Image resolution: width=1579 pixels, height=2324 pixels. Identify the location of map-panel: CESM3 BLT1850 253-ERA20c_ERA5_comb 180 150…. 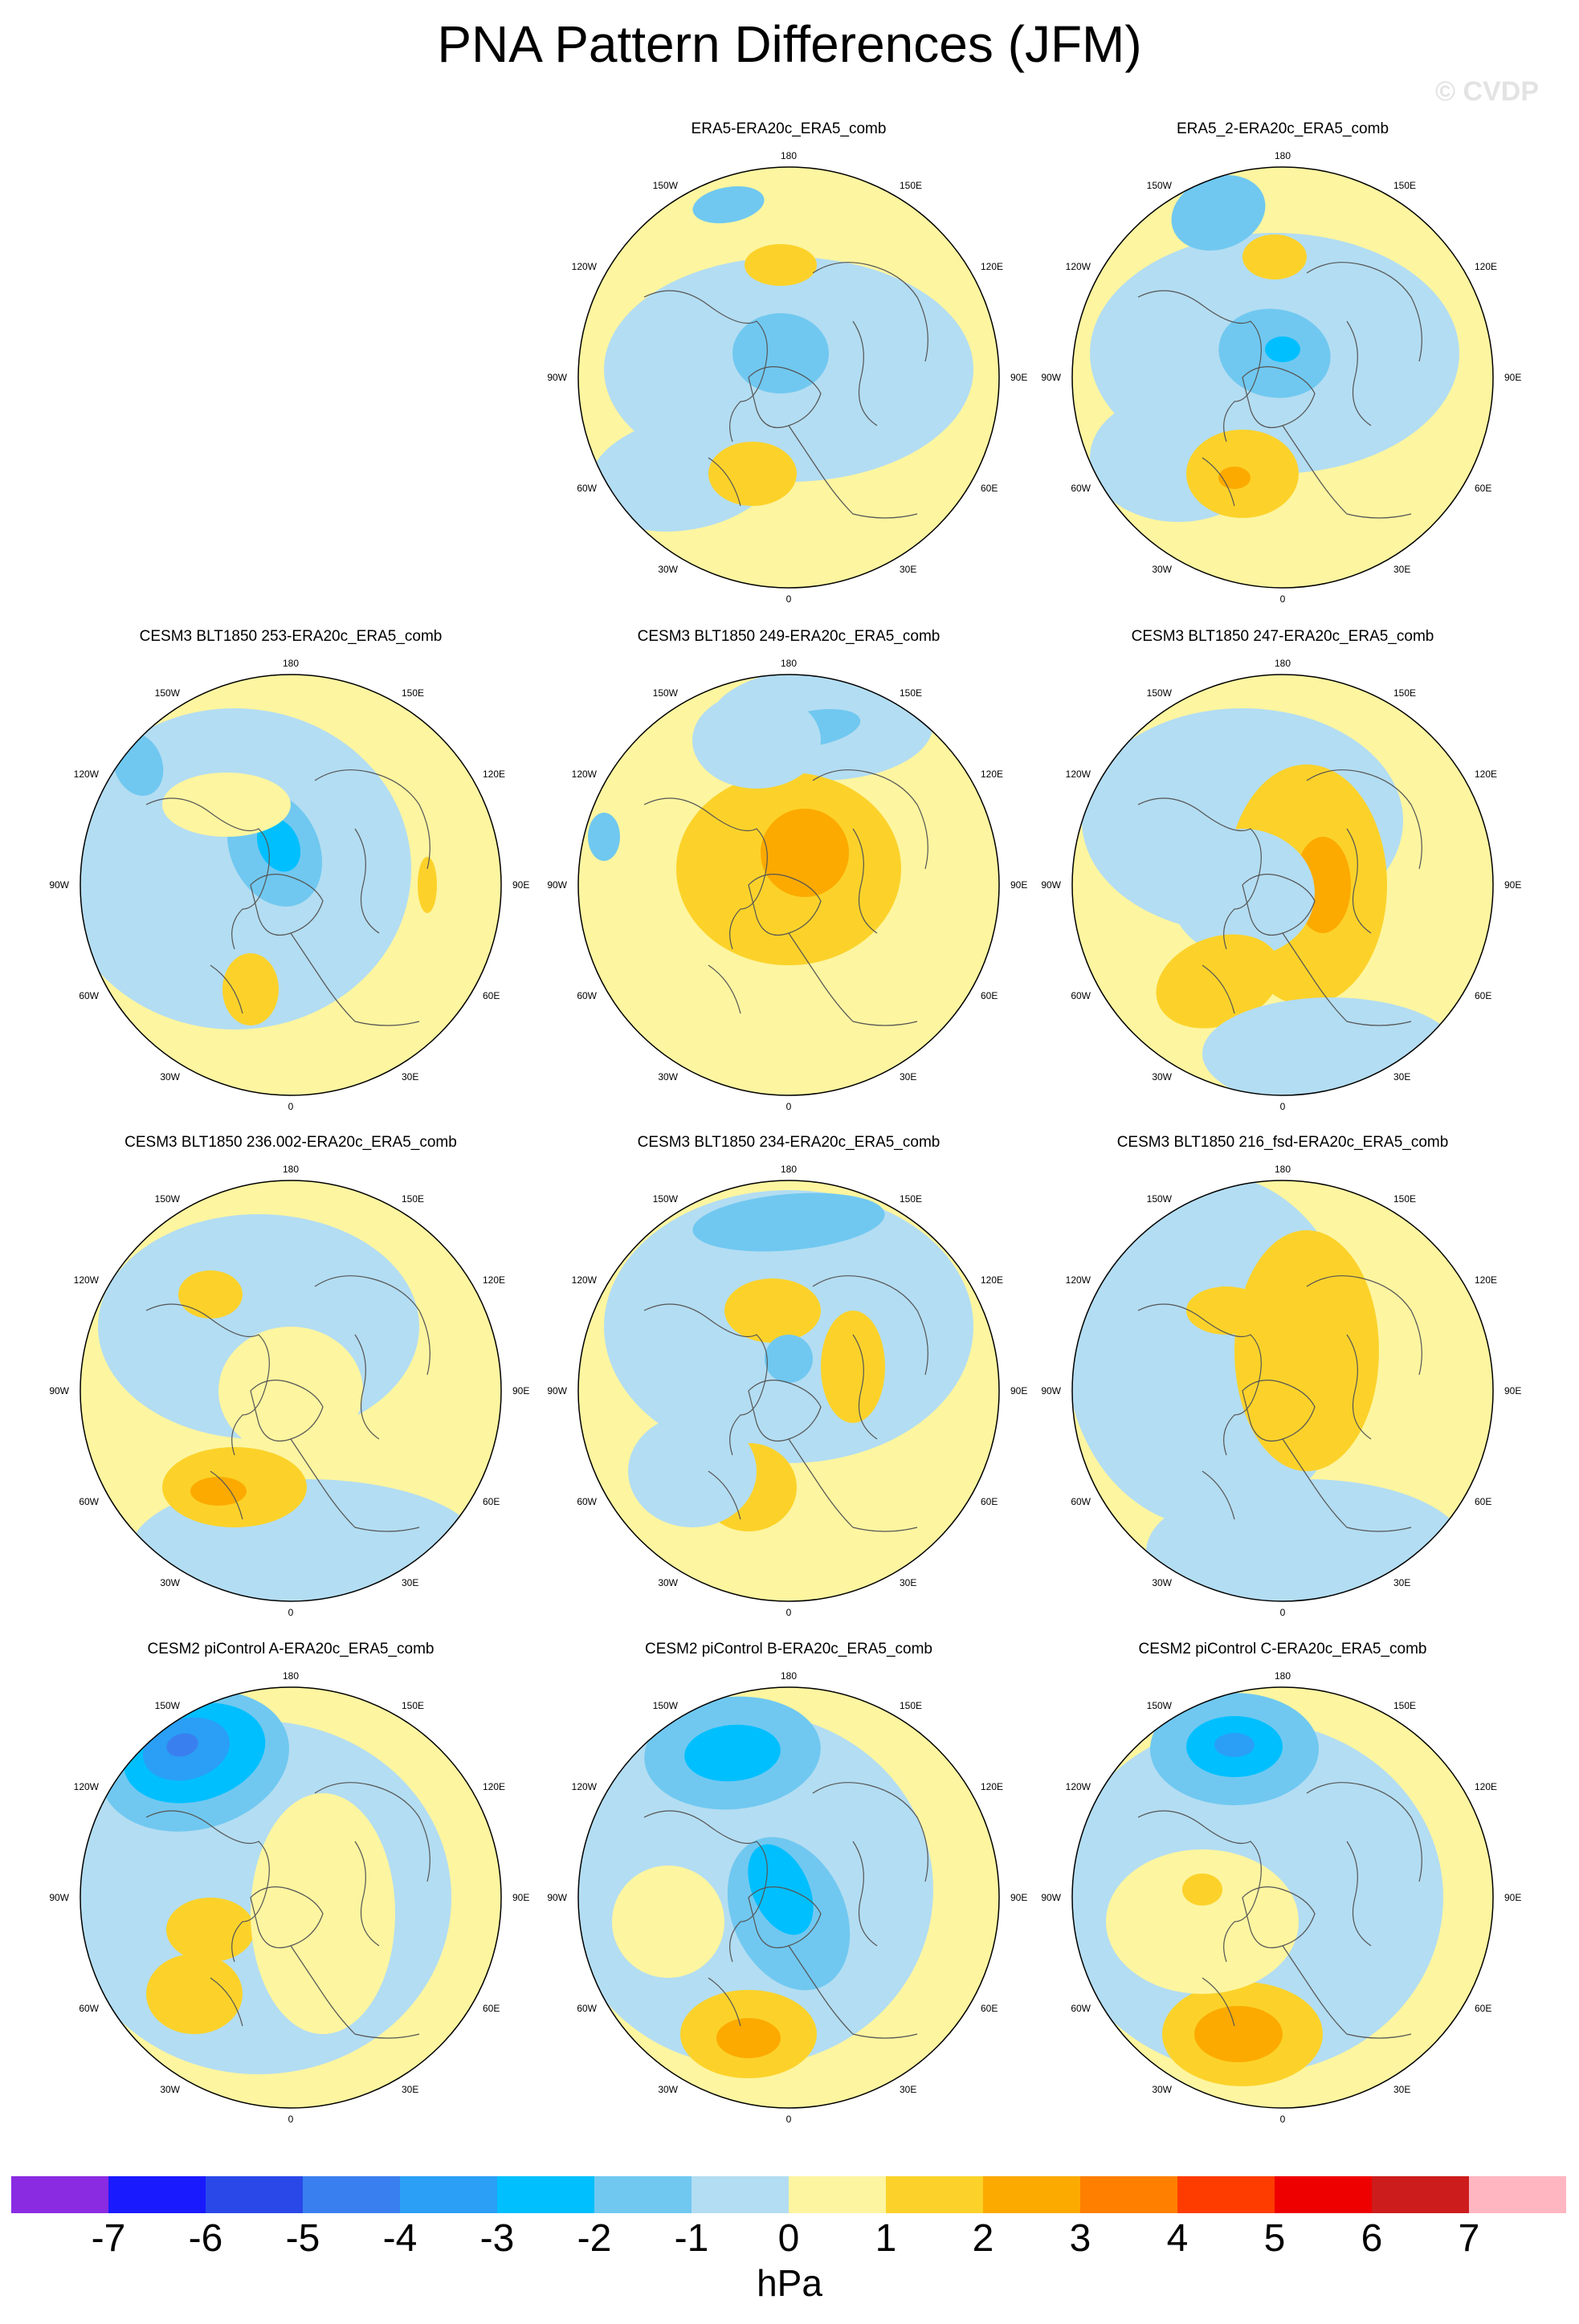
(291, 877).